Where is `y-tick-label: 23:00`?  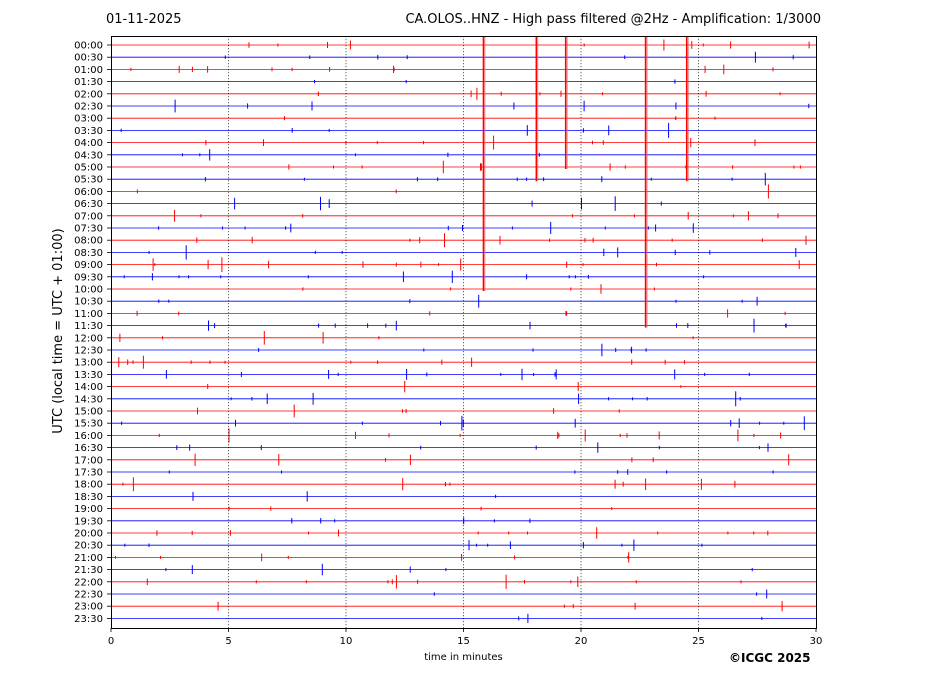
y-tick-label: 23:00 is located at coordinates (88, 607).